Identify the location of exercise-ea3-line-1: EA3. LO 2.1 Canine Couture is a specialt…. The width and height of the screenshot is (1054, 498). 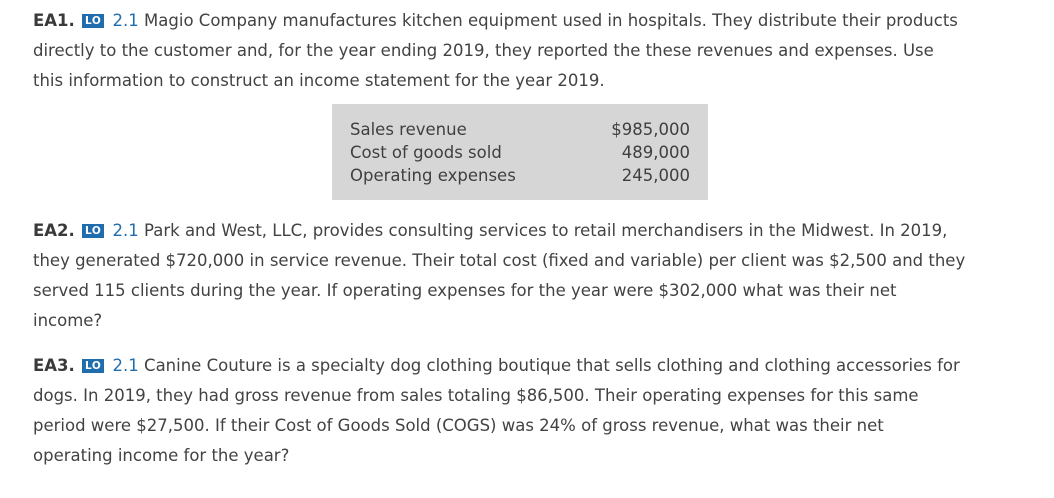
(528, 366).